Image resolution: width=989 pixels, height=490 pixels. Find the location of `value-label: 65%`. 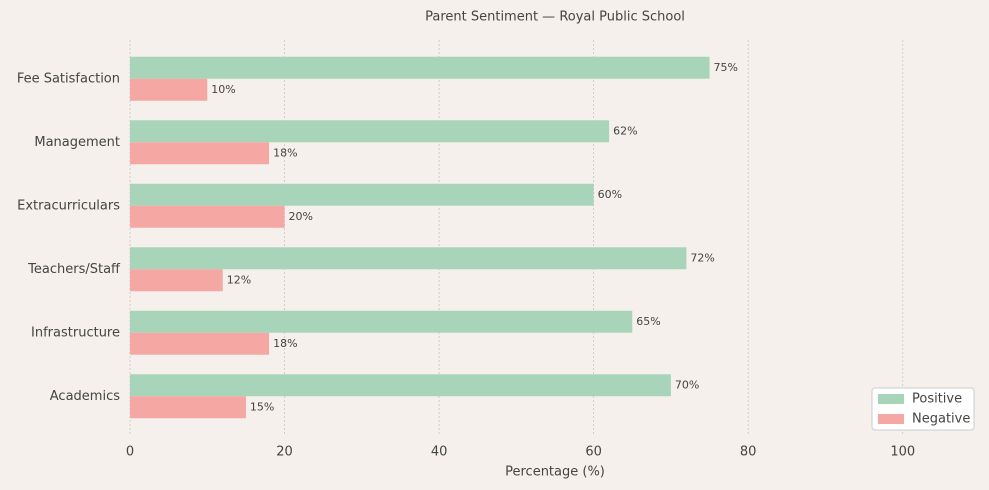

value-label: 65% is located at coordinates (648, 321).